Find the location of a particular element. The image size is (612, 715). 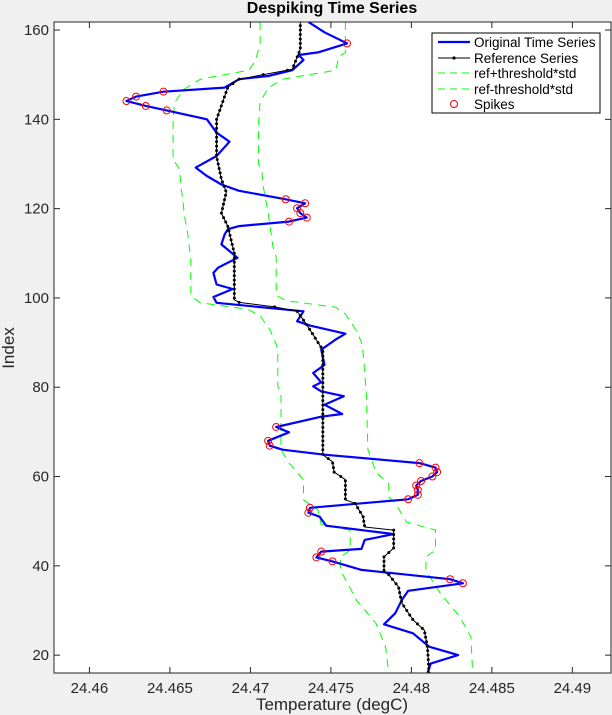

x-tick-label: 24.49 is located at coordinates (573, 688).